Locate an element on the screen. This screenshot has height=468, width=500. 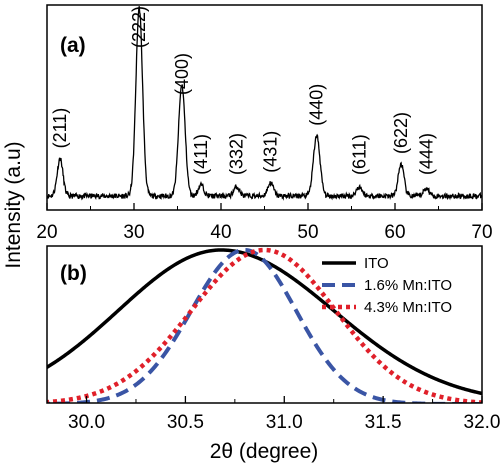
peak-label: (440) is located at coordinates (317, 105).